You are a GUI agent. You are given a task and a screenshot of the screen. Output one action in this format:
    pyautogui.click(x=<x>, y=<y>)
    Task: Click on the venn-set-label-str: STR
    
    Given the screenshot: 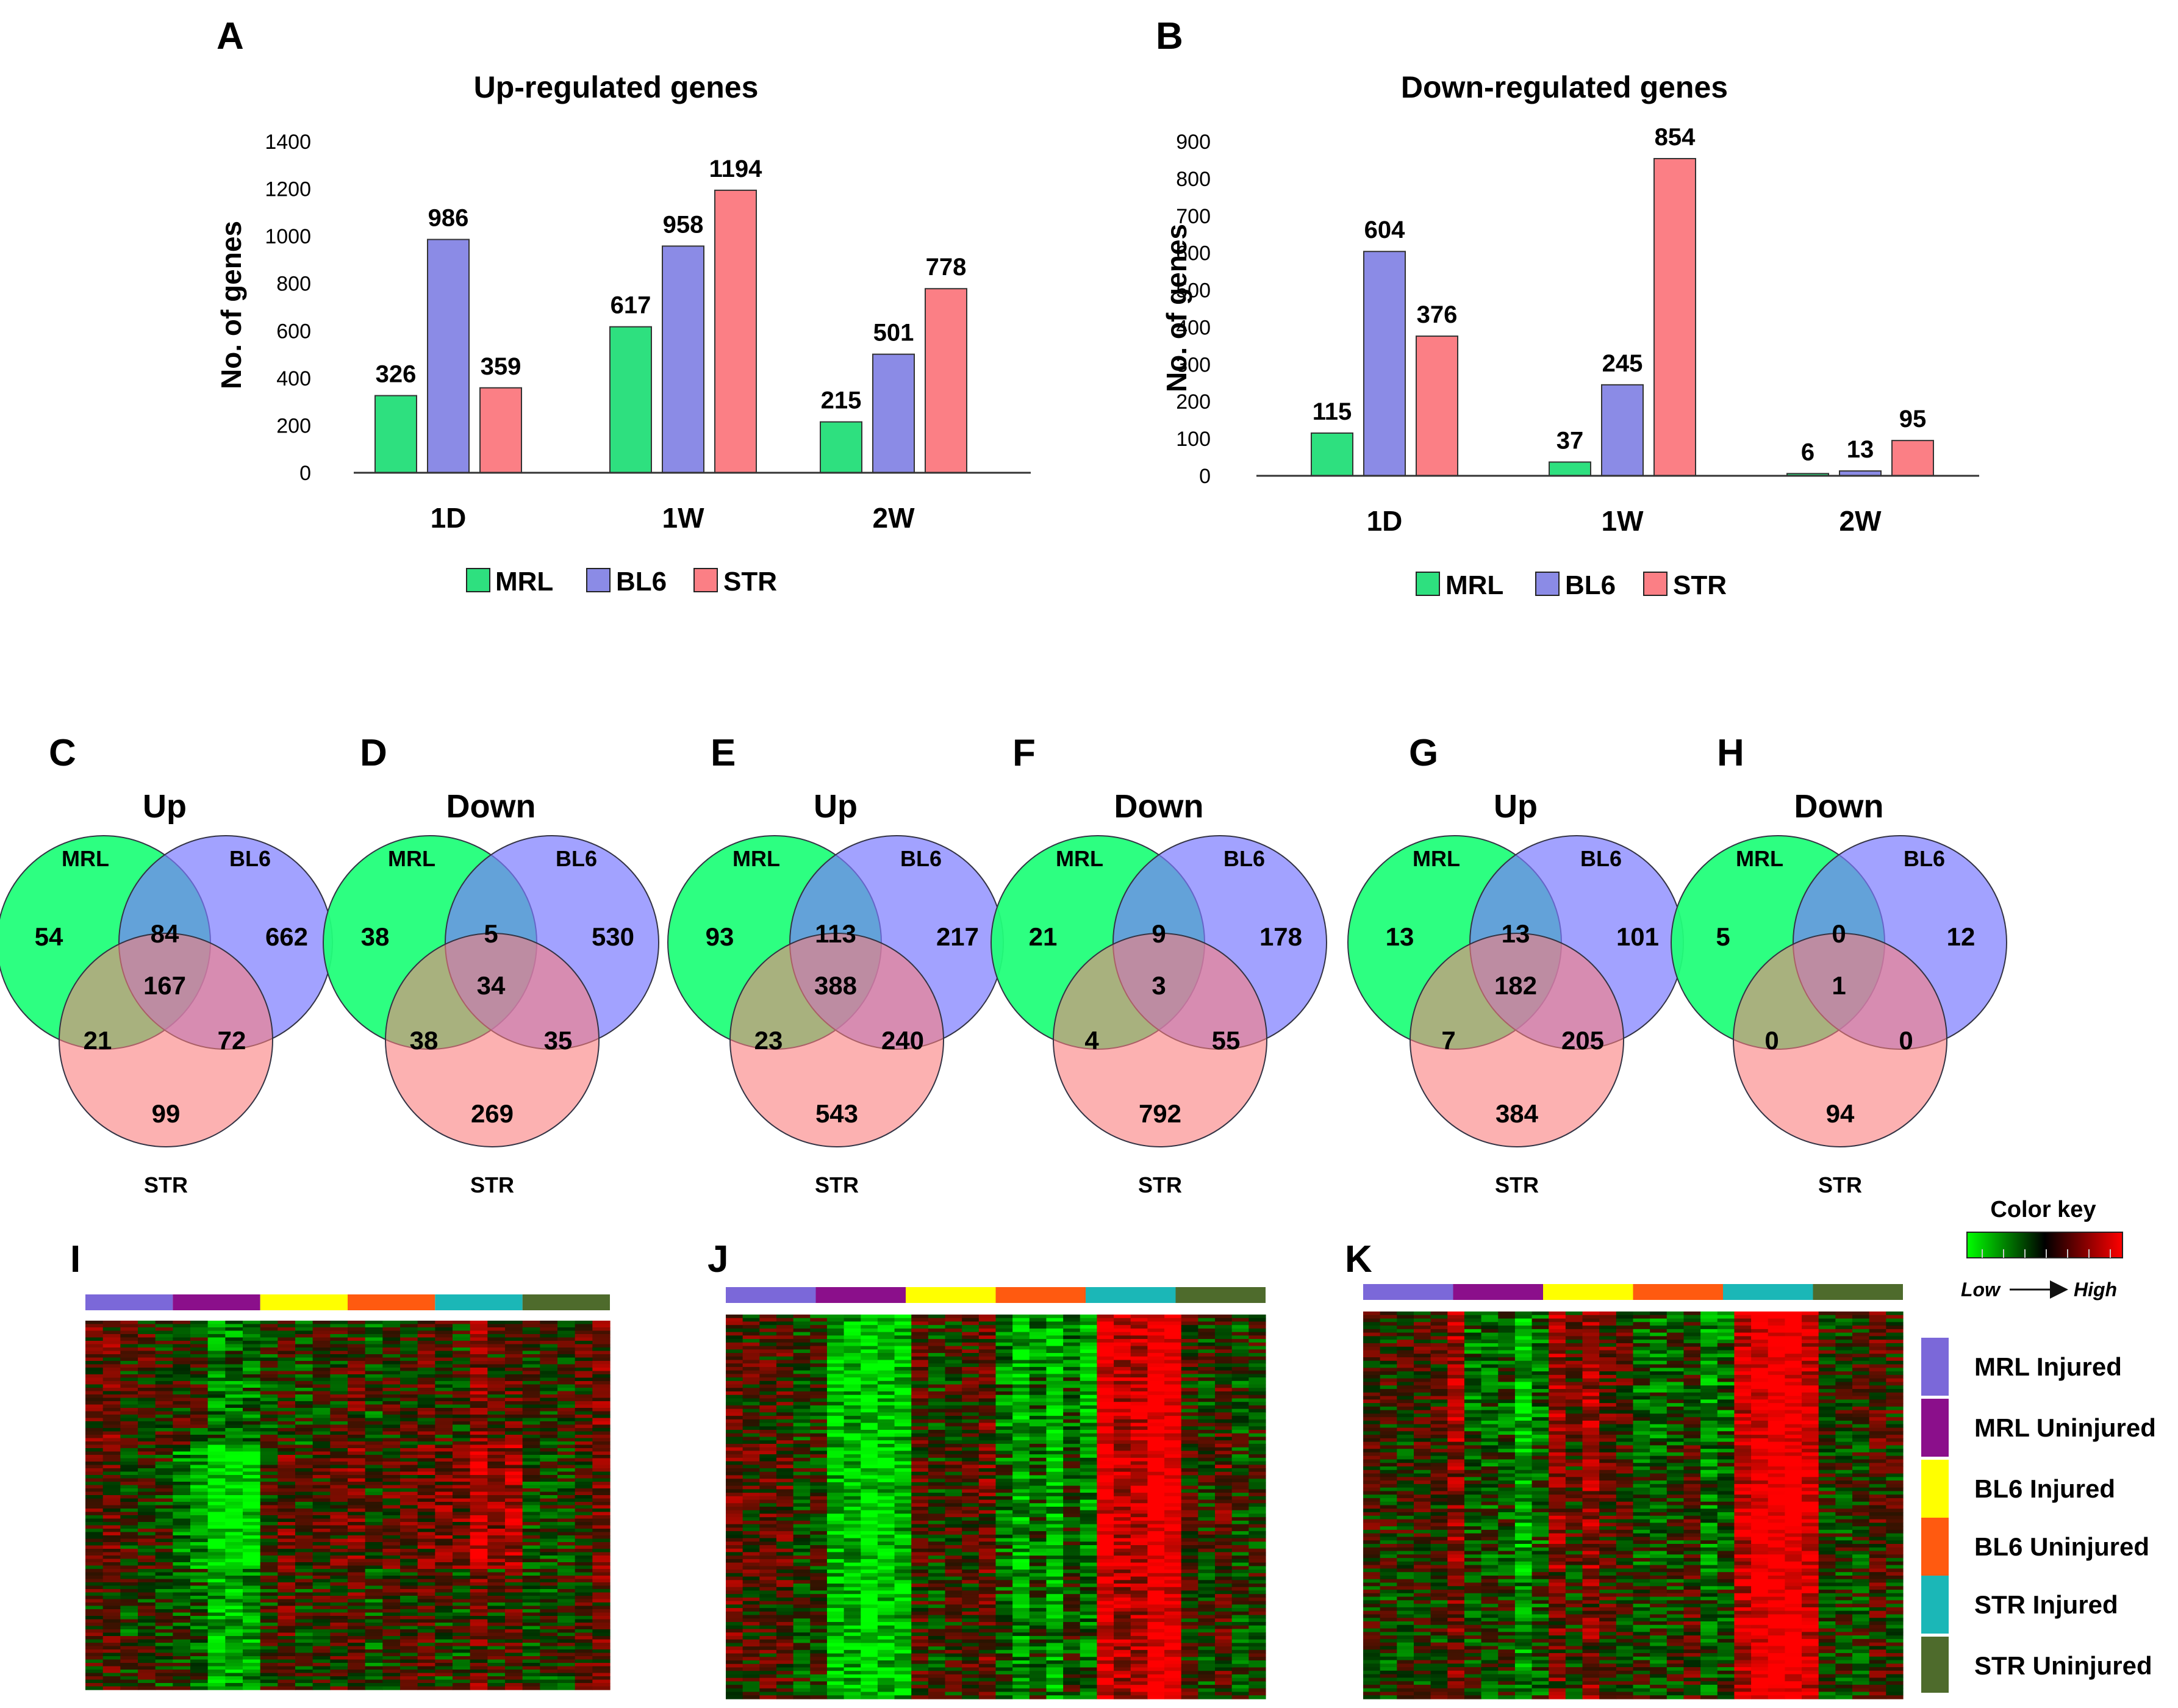 What is the action you would take?
    pyautogui.click(x=837, y=1184)
    